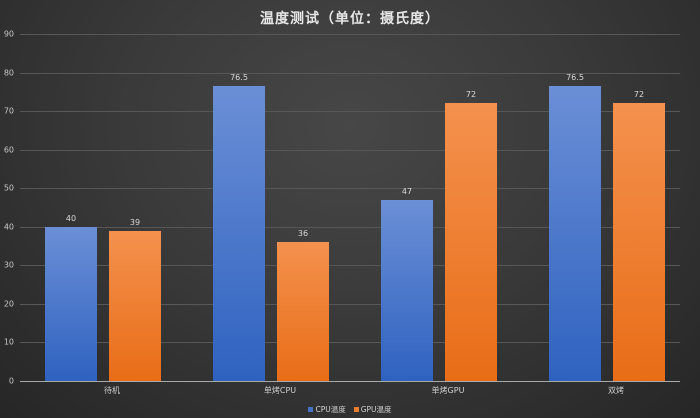 The image size is (700, 418). Describe the element at coordinates (8, 150) in the screenshot. I see `y-tick-label: 60` at that location.